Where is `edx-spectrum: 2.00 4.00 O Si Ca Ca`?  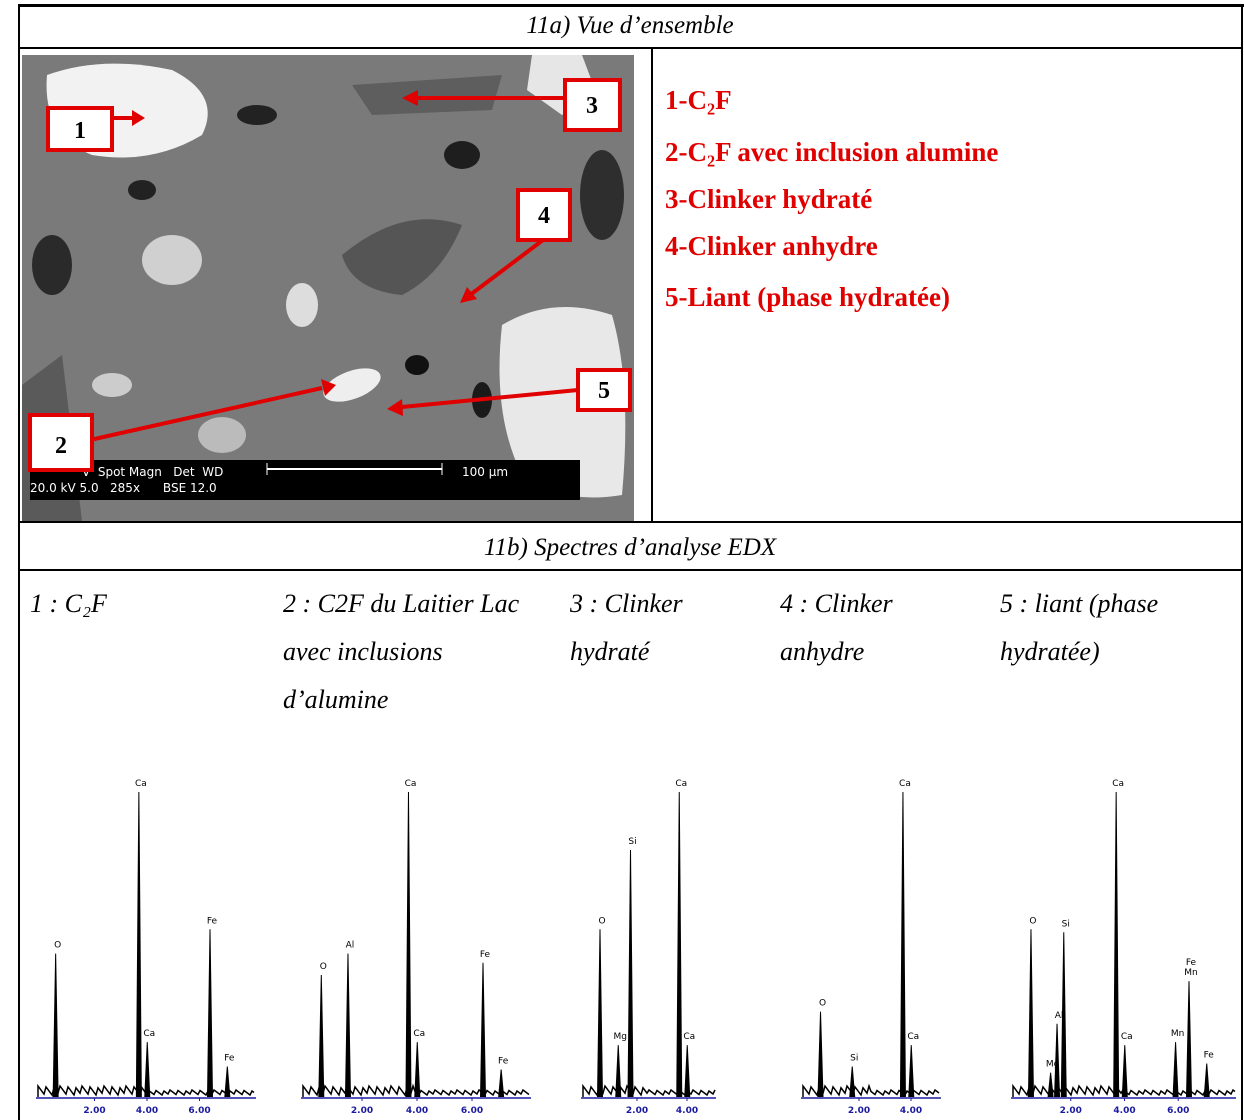 edx-spectrum: 2.00 4.00 O Si Ca Ca is located at coordinates (871, 947).